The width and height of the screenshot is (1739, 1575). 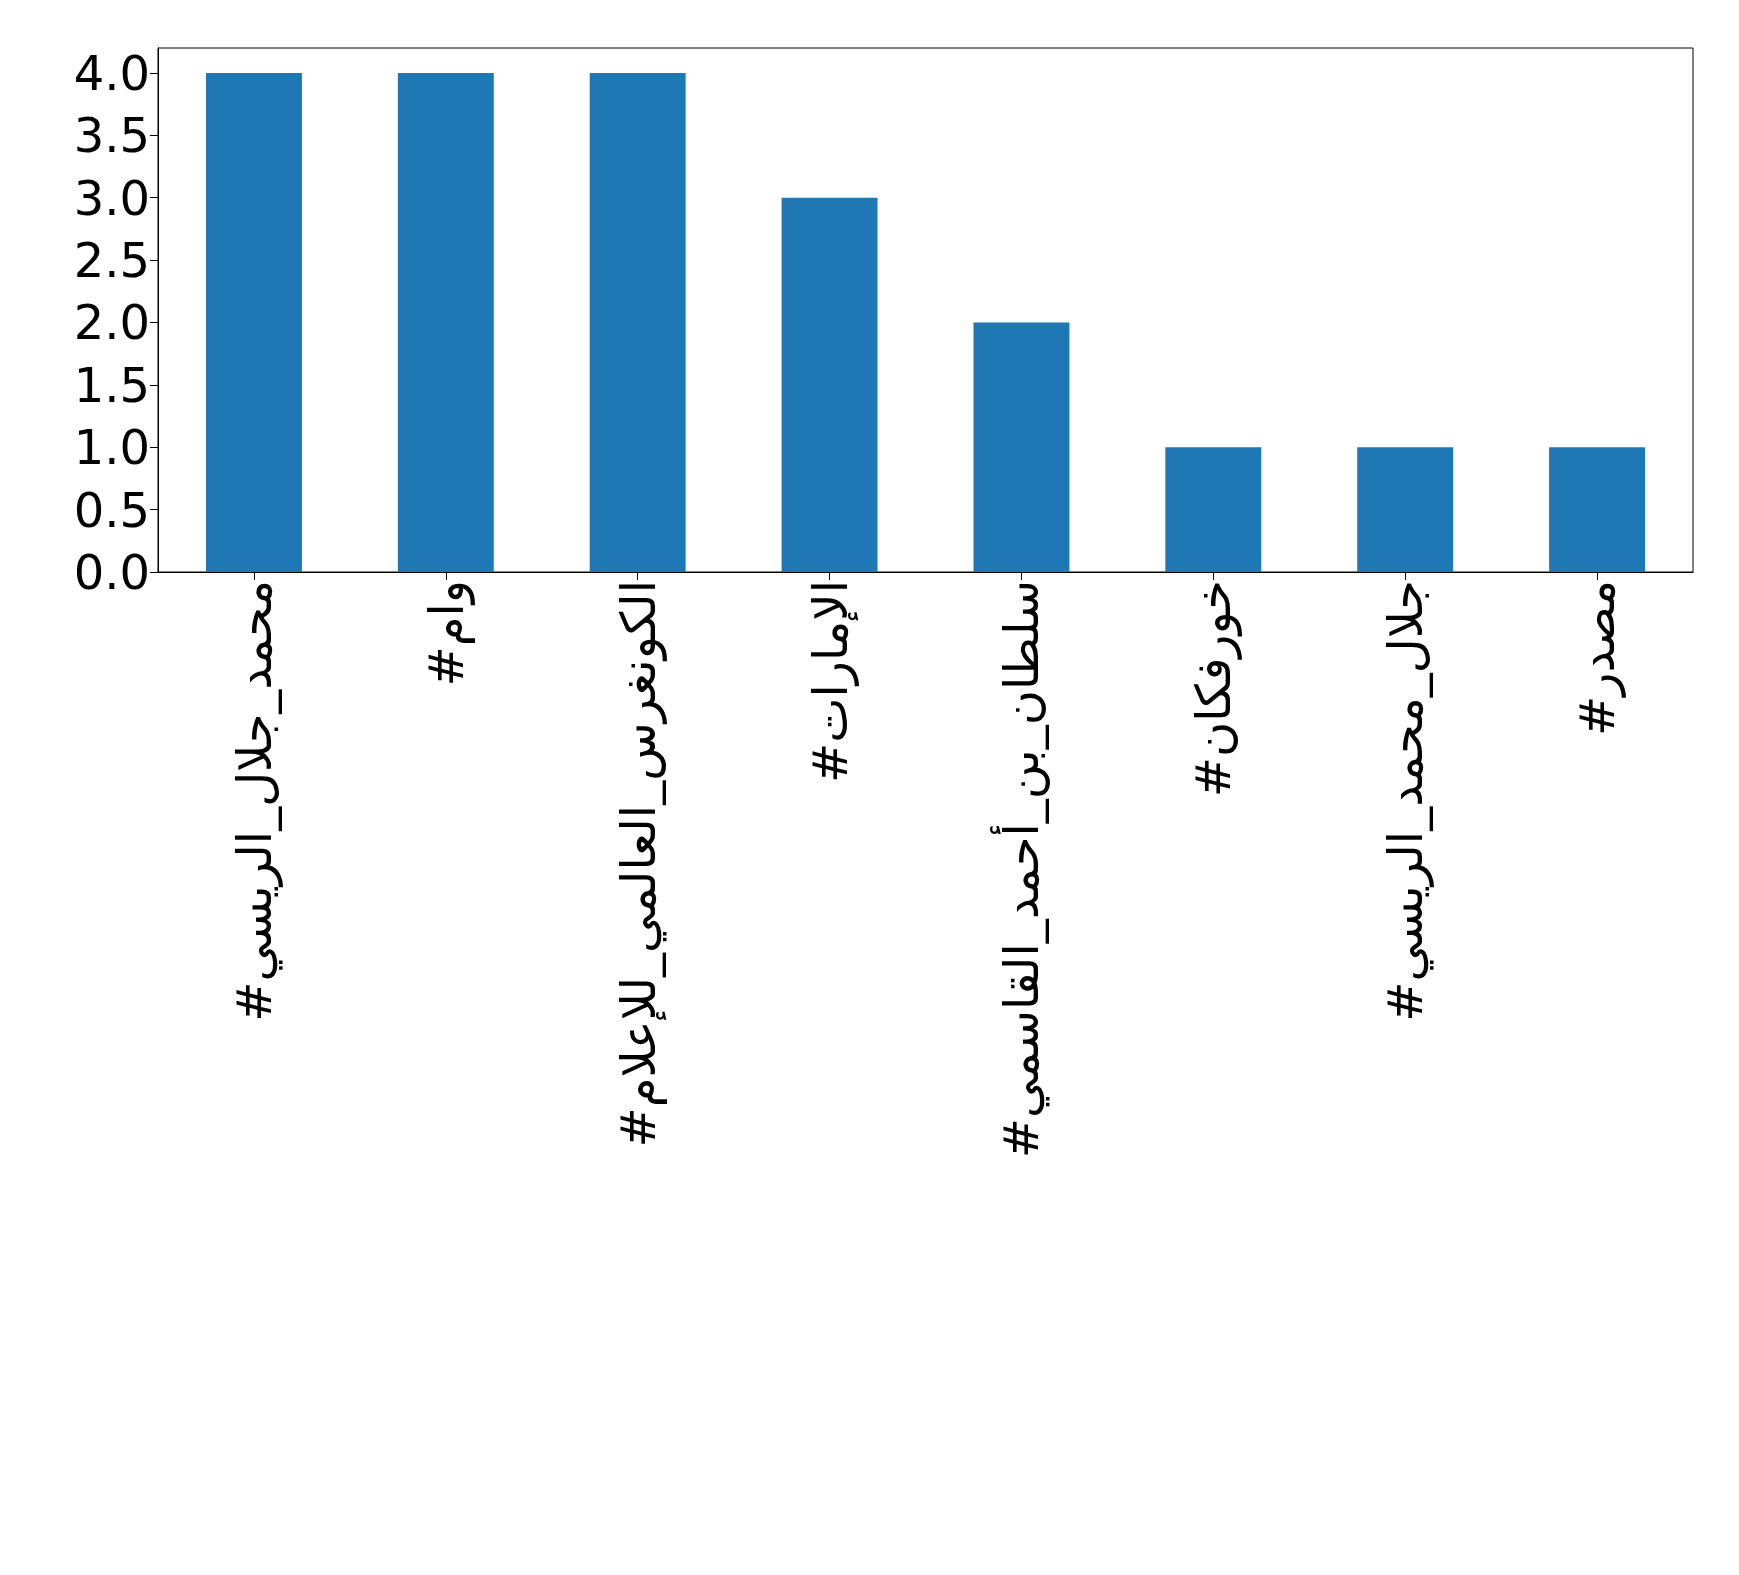 What do you see at coordinates (1406, 801) in the screenshot?
I see `x-tick-label: #جلال_محمد_الريسي` at bounding box center [1406, 801].